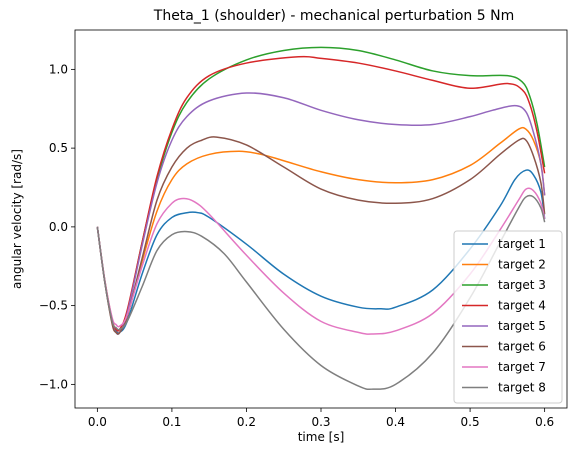  I want to click on y-tick-label: 1.0, so click(58, 69).